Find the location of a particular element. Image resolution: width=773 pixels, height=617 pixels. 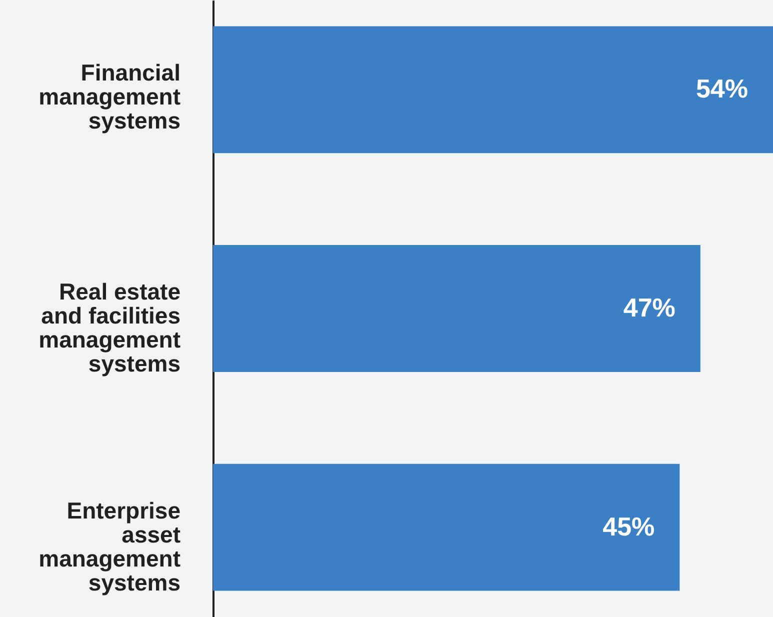

data-label: 47% is located at coordinates (649, 307).